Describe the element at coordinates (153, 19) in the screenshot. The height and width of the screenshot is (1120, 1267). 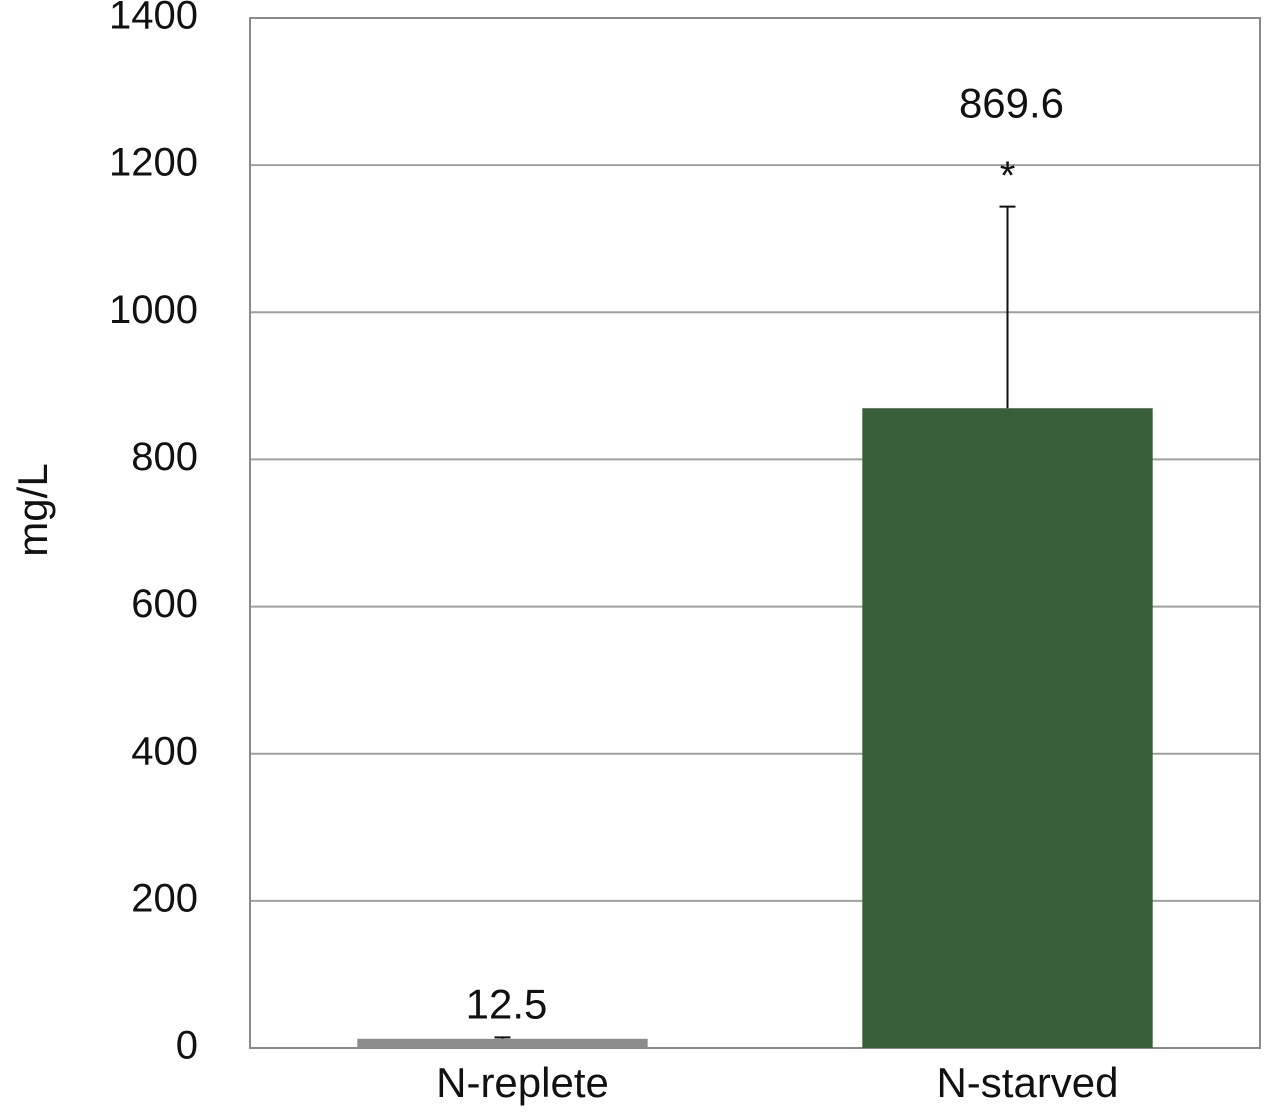
I see `y-tick-label: 1400` at that location.